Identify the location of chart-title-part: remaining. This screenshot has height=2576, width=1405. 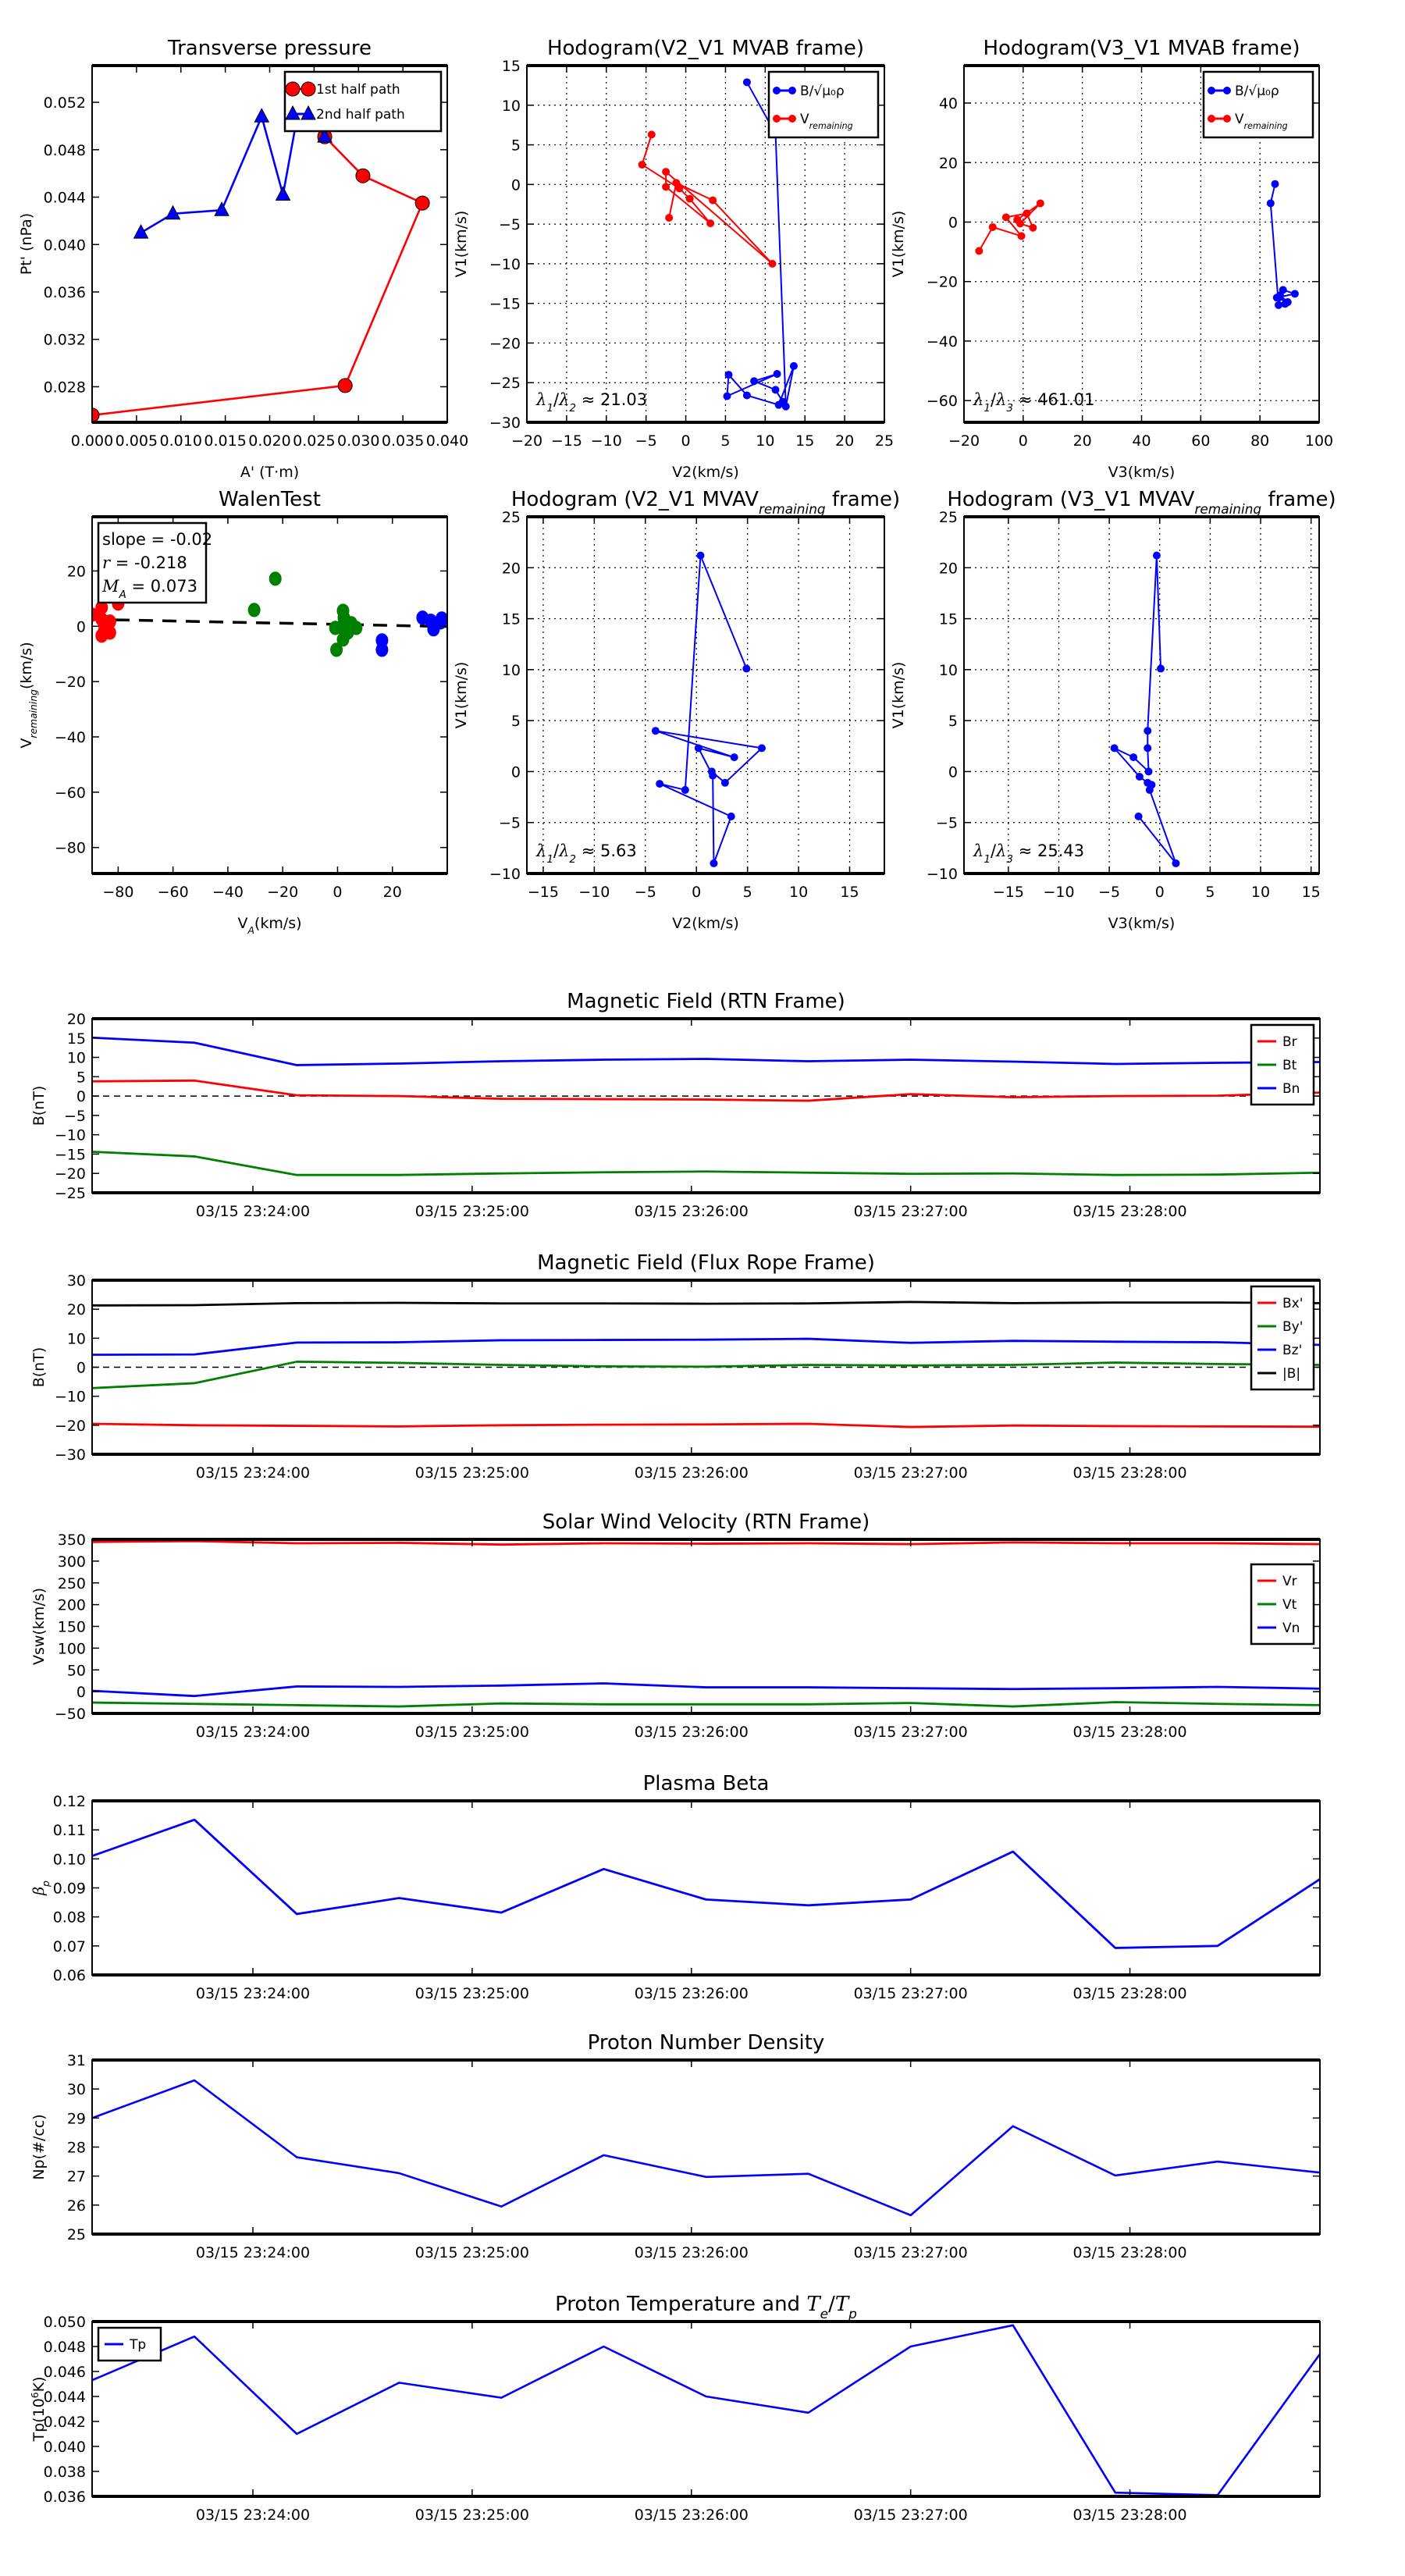
(1227, 509).